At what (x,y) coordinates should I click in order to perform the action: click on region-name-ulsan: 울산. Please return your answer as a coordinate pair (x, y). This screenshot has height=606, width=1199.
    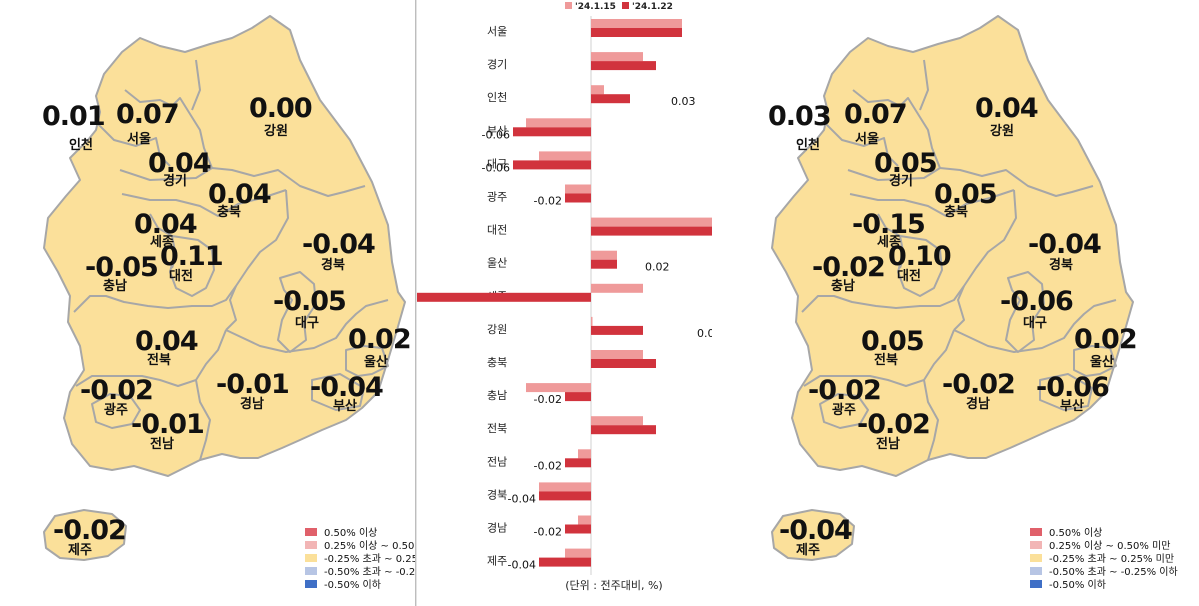
    Looking at the image, I should click on (1102, 362).